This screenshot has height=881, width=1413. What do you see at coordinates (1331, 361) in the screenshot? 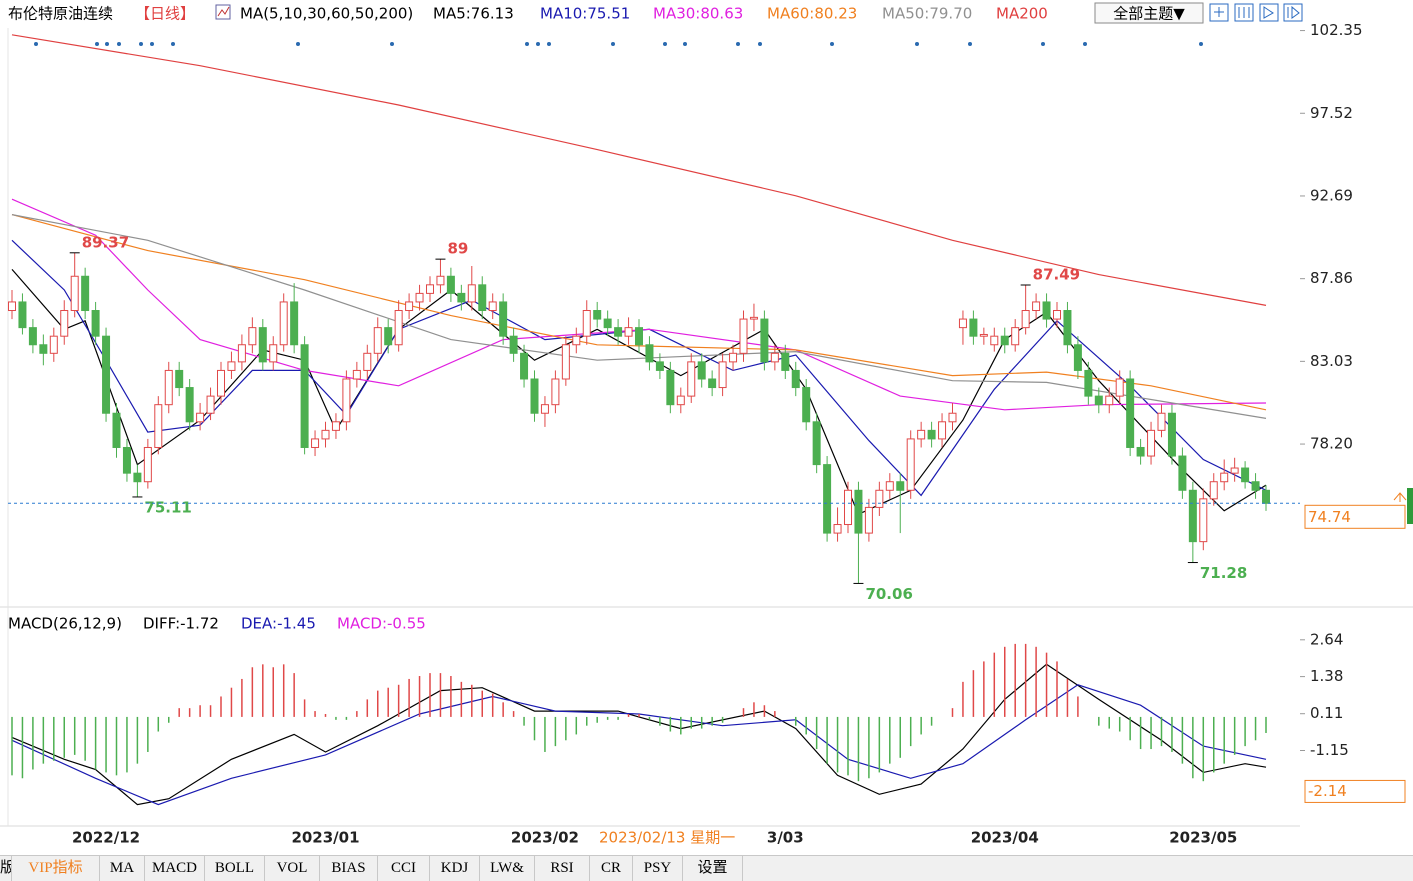
I see `y-tick-label: 83.03` at bounding box center [1331, 361].